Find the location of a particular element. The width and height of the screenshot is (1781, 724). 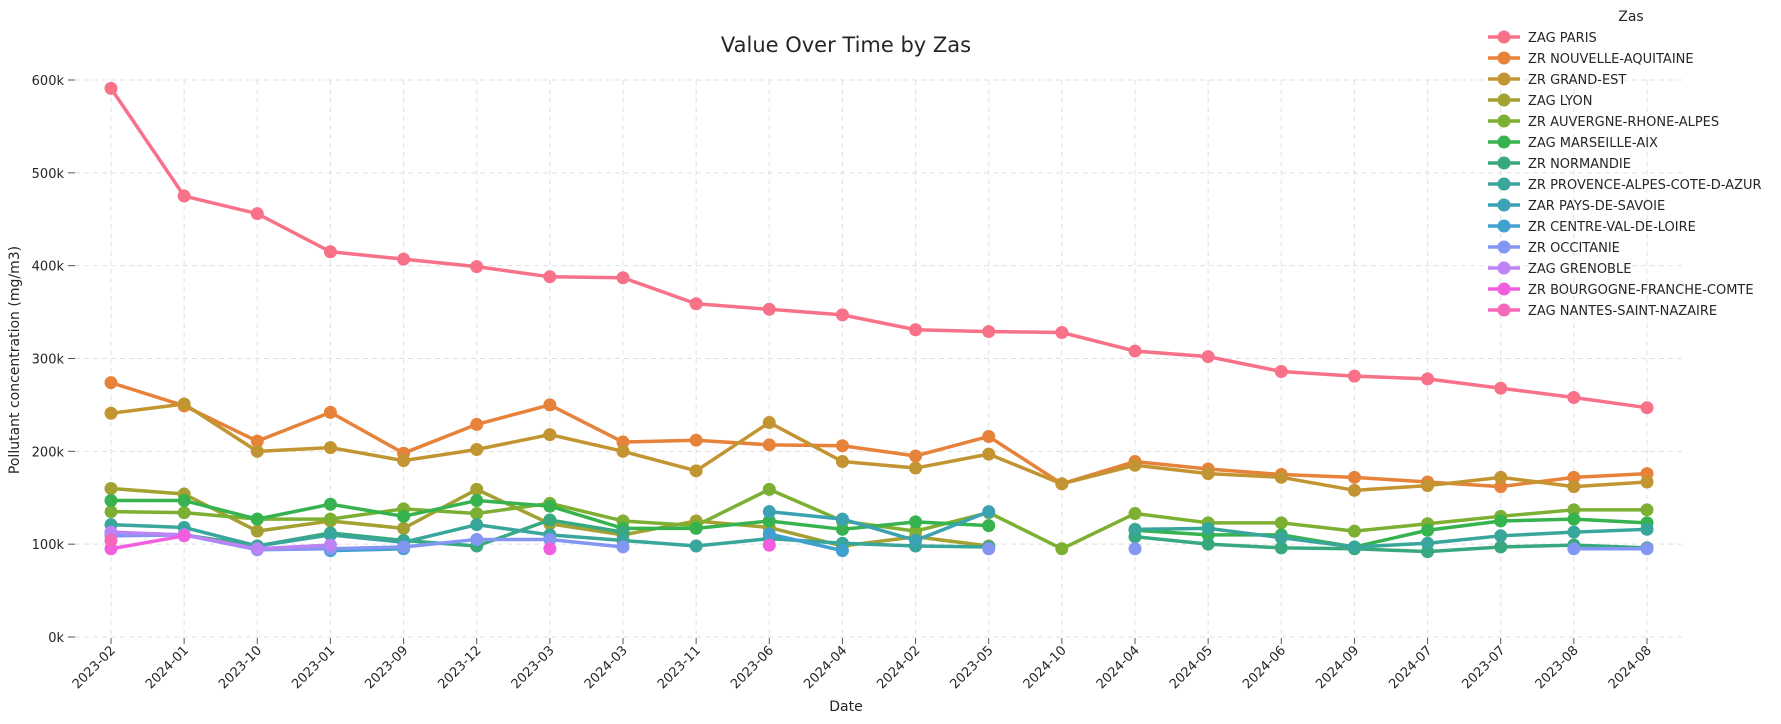

y-tick-label: 300k is located at coordinates (48, 360).